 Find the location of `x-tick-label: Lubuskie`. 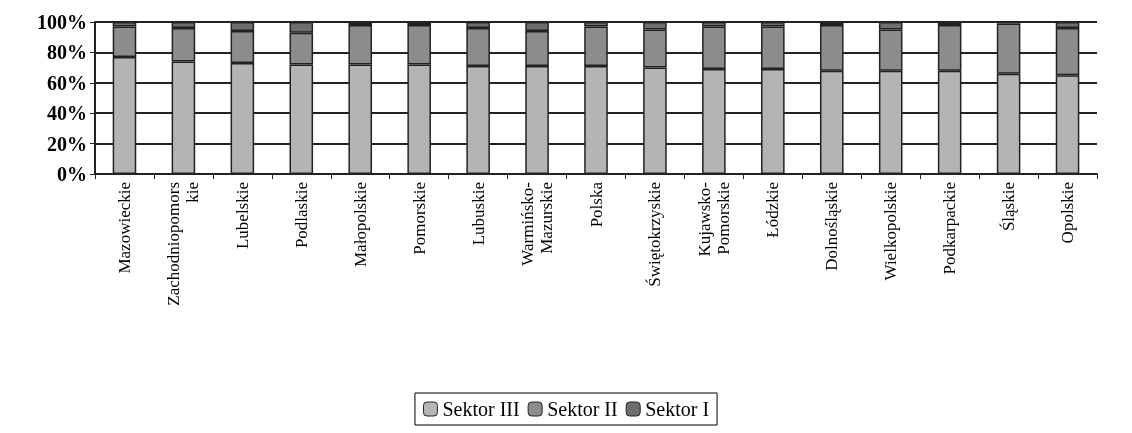

x-tick-label: Lubuskie is located at coordinates (478, 214).